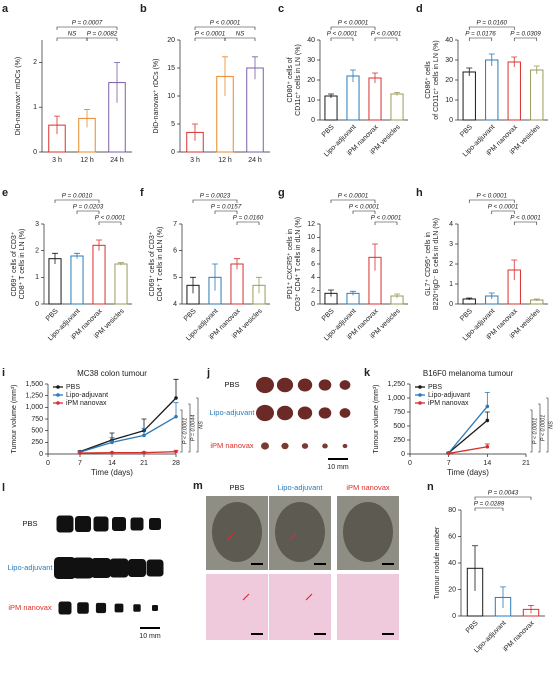 The height and width of the screenshot is (685, 554). What do you see at coordinates (328, 131) in the screenshot?
I see `x-tick-label: PBS` at bounding box center [328, 131].